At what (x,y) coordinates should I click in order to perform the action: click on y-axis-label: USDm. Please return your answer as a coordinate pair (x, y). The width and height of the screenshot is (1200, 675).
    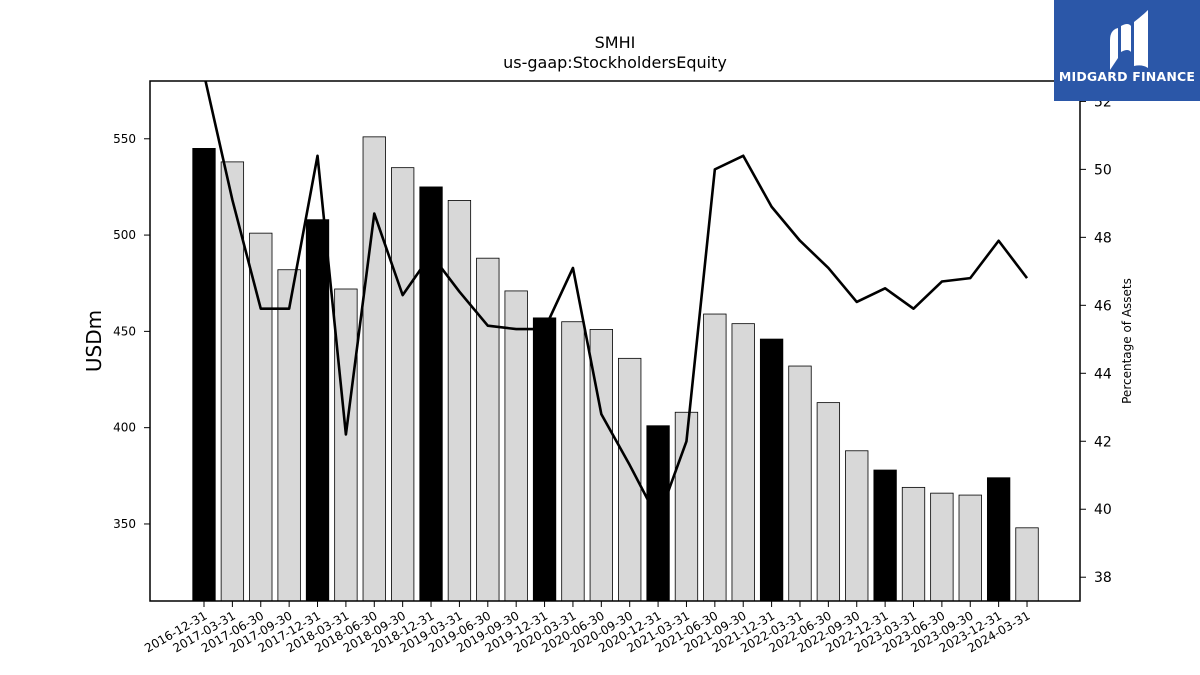
    Looking at the image, I should click on (94, 341).